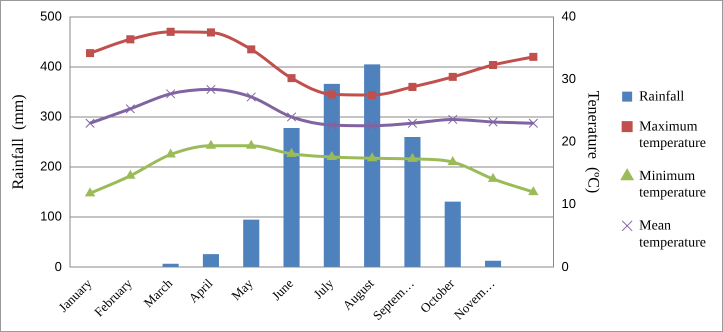  What do you see at coordinates (568, 204) in the screenshot?
I see `y2-tick-label: 10` at bounding box center [568, 204].